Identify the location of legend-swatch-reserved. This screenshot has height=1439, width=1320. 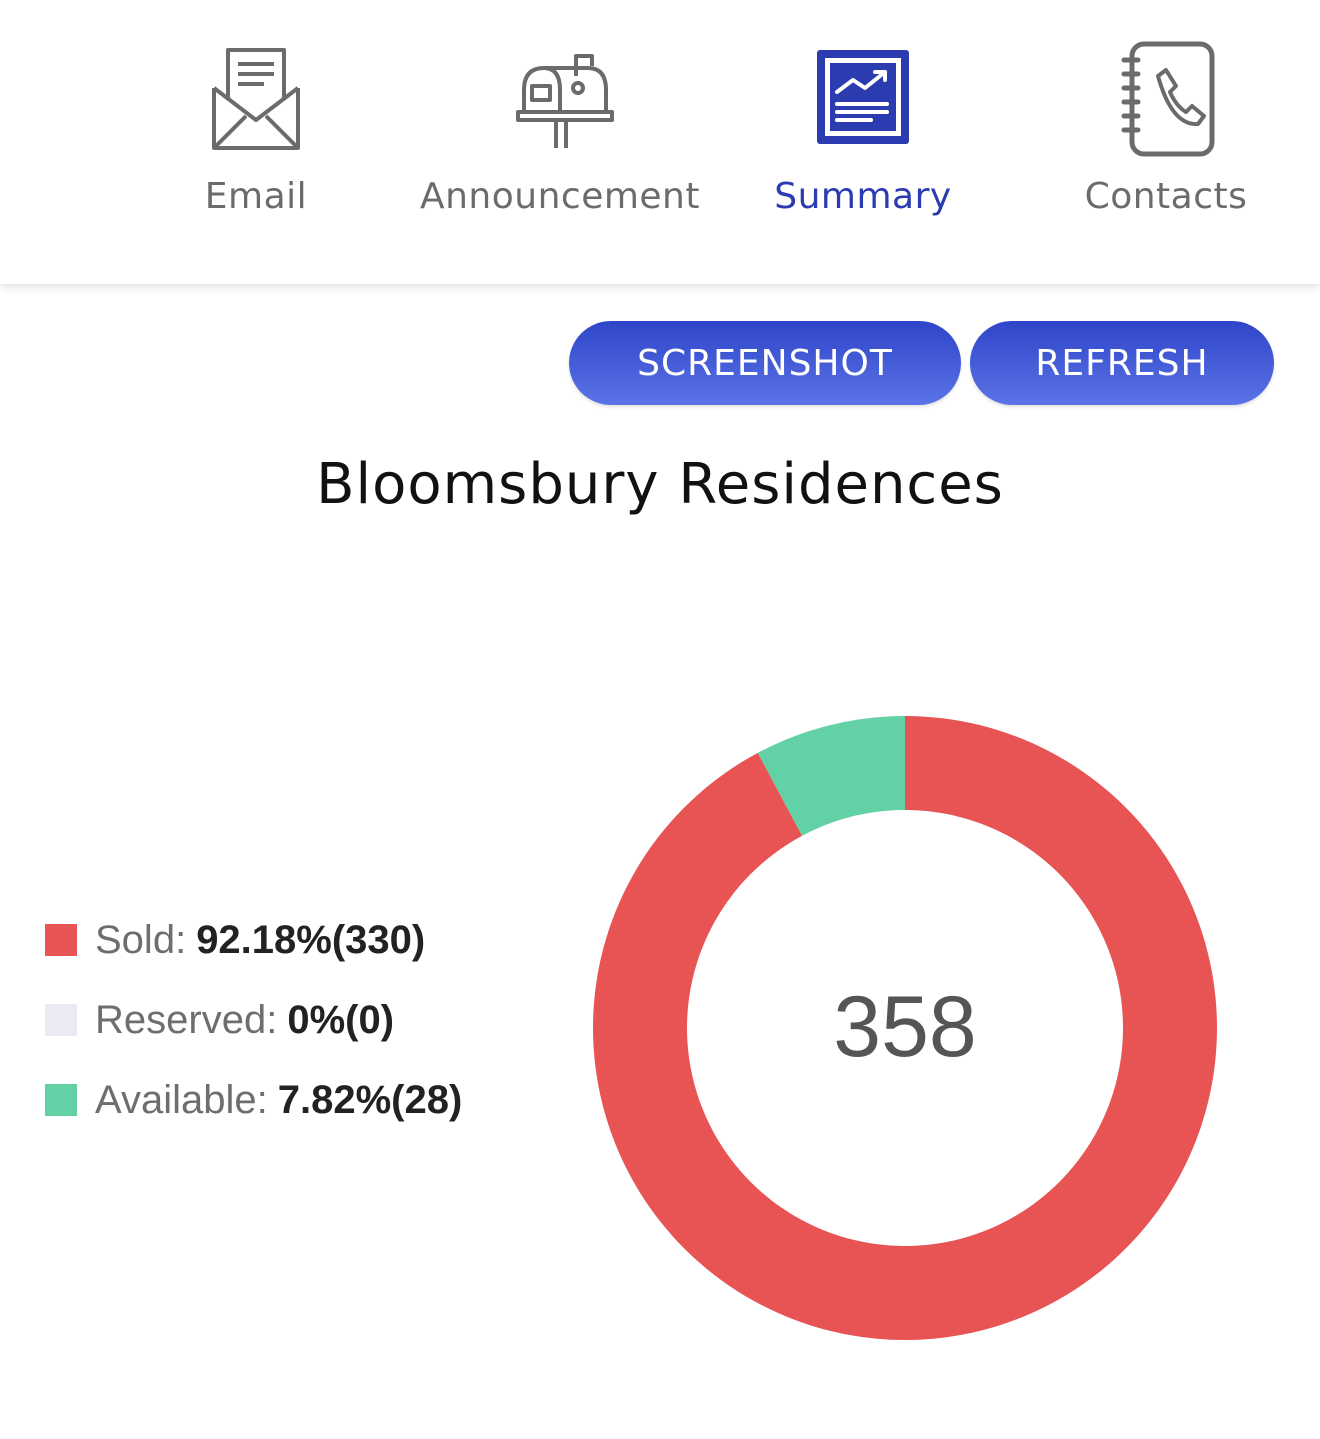
(61, 1020).